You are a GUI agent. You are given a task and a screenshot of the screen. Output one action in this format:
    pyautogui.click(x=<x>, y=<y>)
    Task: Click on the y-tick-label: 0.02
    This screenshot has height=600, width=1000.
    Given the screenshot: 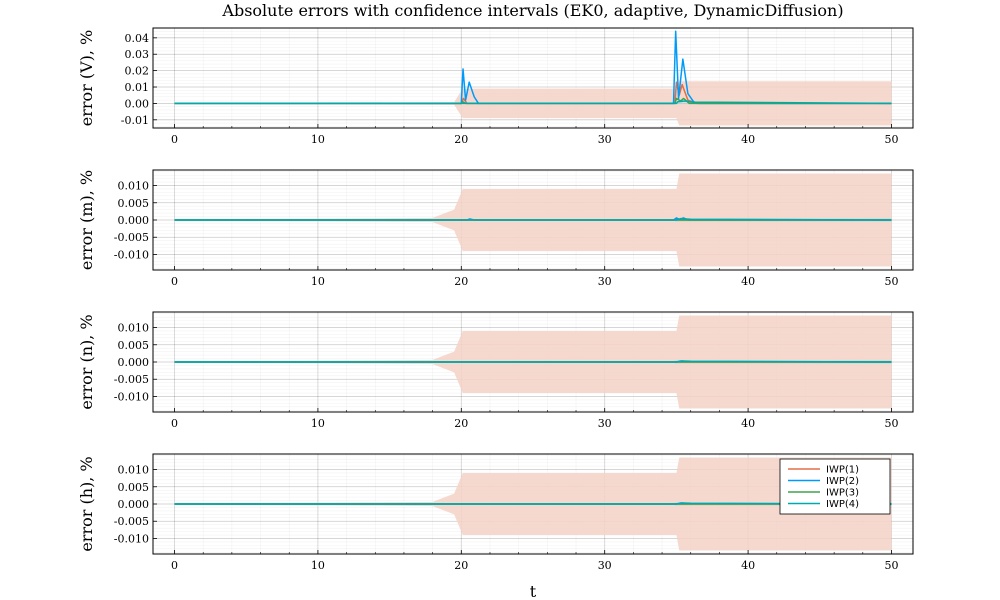 What is the action you would take?
    pyautogui.click(x=137, y=71)
    